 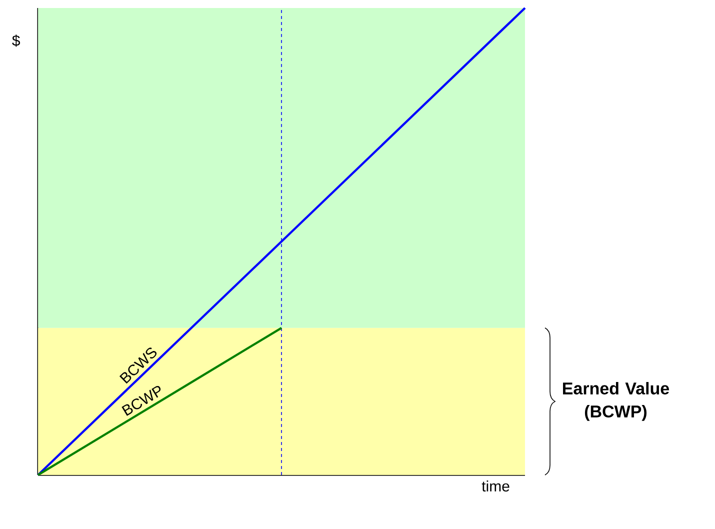 I want to click on text: Earned Value (BCWP), so click(x=616, y=401).